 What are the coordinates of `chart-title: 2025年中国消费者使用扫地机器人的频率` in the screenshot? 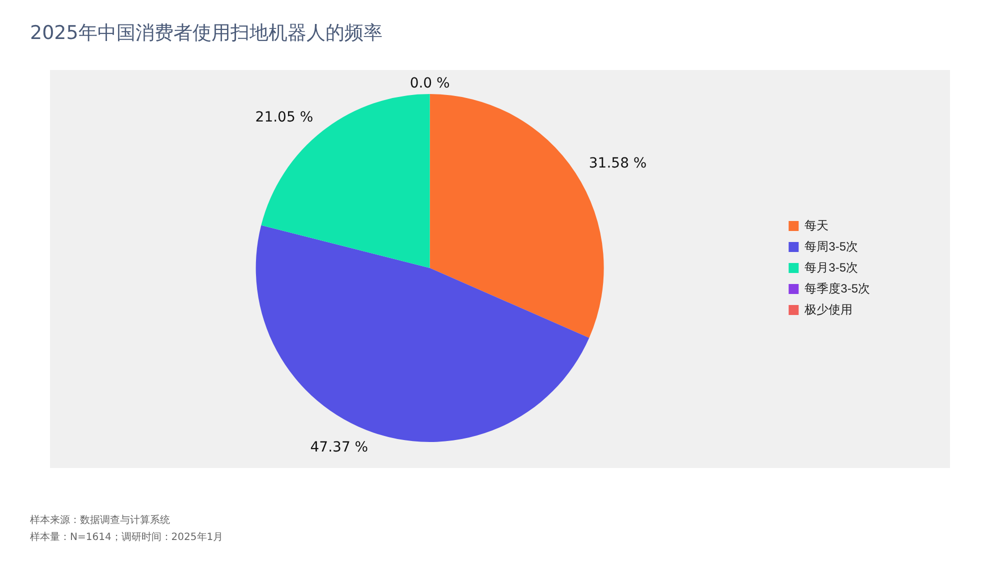 It's located at (206, 33).